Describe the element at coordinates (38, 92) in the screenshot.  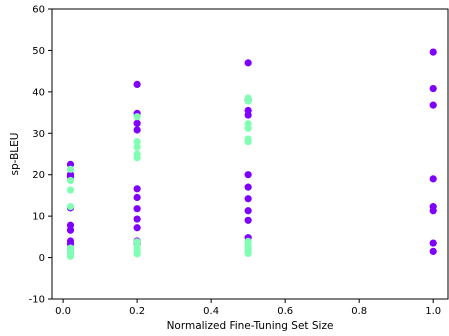
I see `y-tick-label: 40` at that location.